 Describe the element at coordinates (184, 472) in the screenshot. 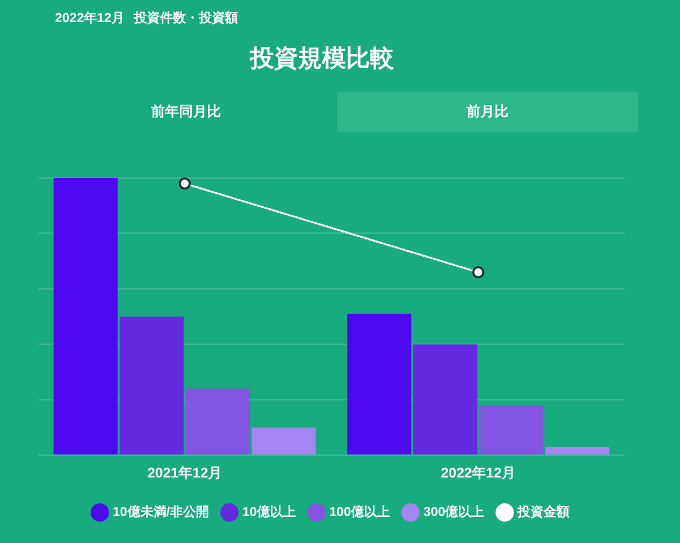

I see `x-tick-label: 2021年12月` at that location.